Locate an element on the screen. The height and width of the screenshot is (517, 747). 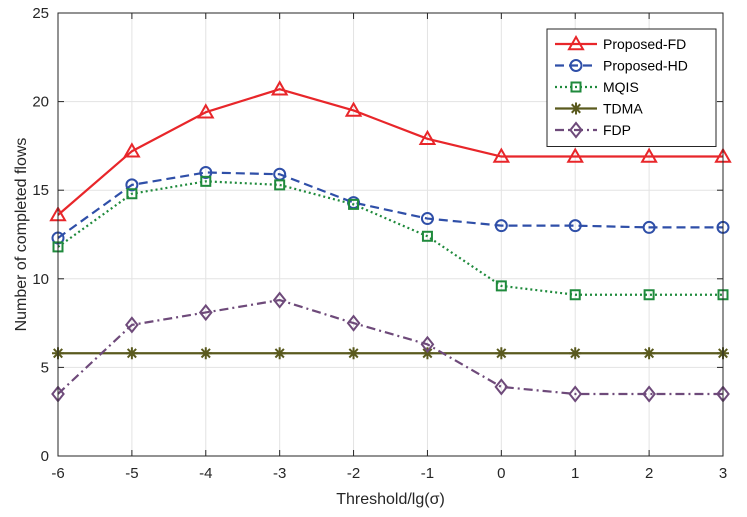
x-tick-label: 2 is located at coordinates (649, 473).